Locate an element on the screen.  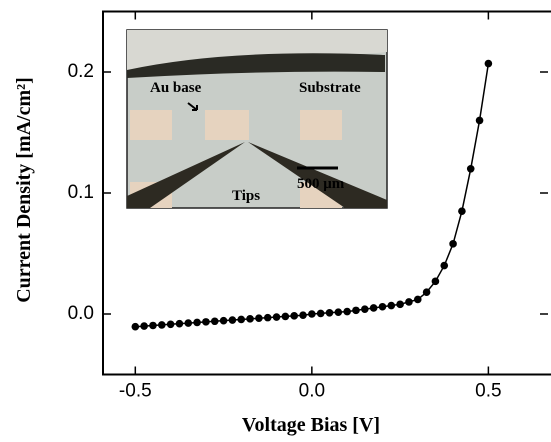
x-tick-label: 0.0 is located at coordinates (312, 391).